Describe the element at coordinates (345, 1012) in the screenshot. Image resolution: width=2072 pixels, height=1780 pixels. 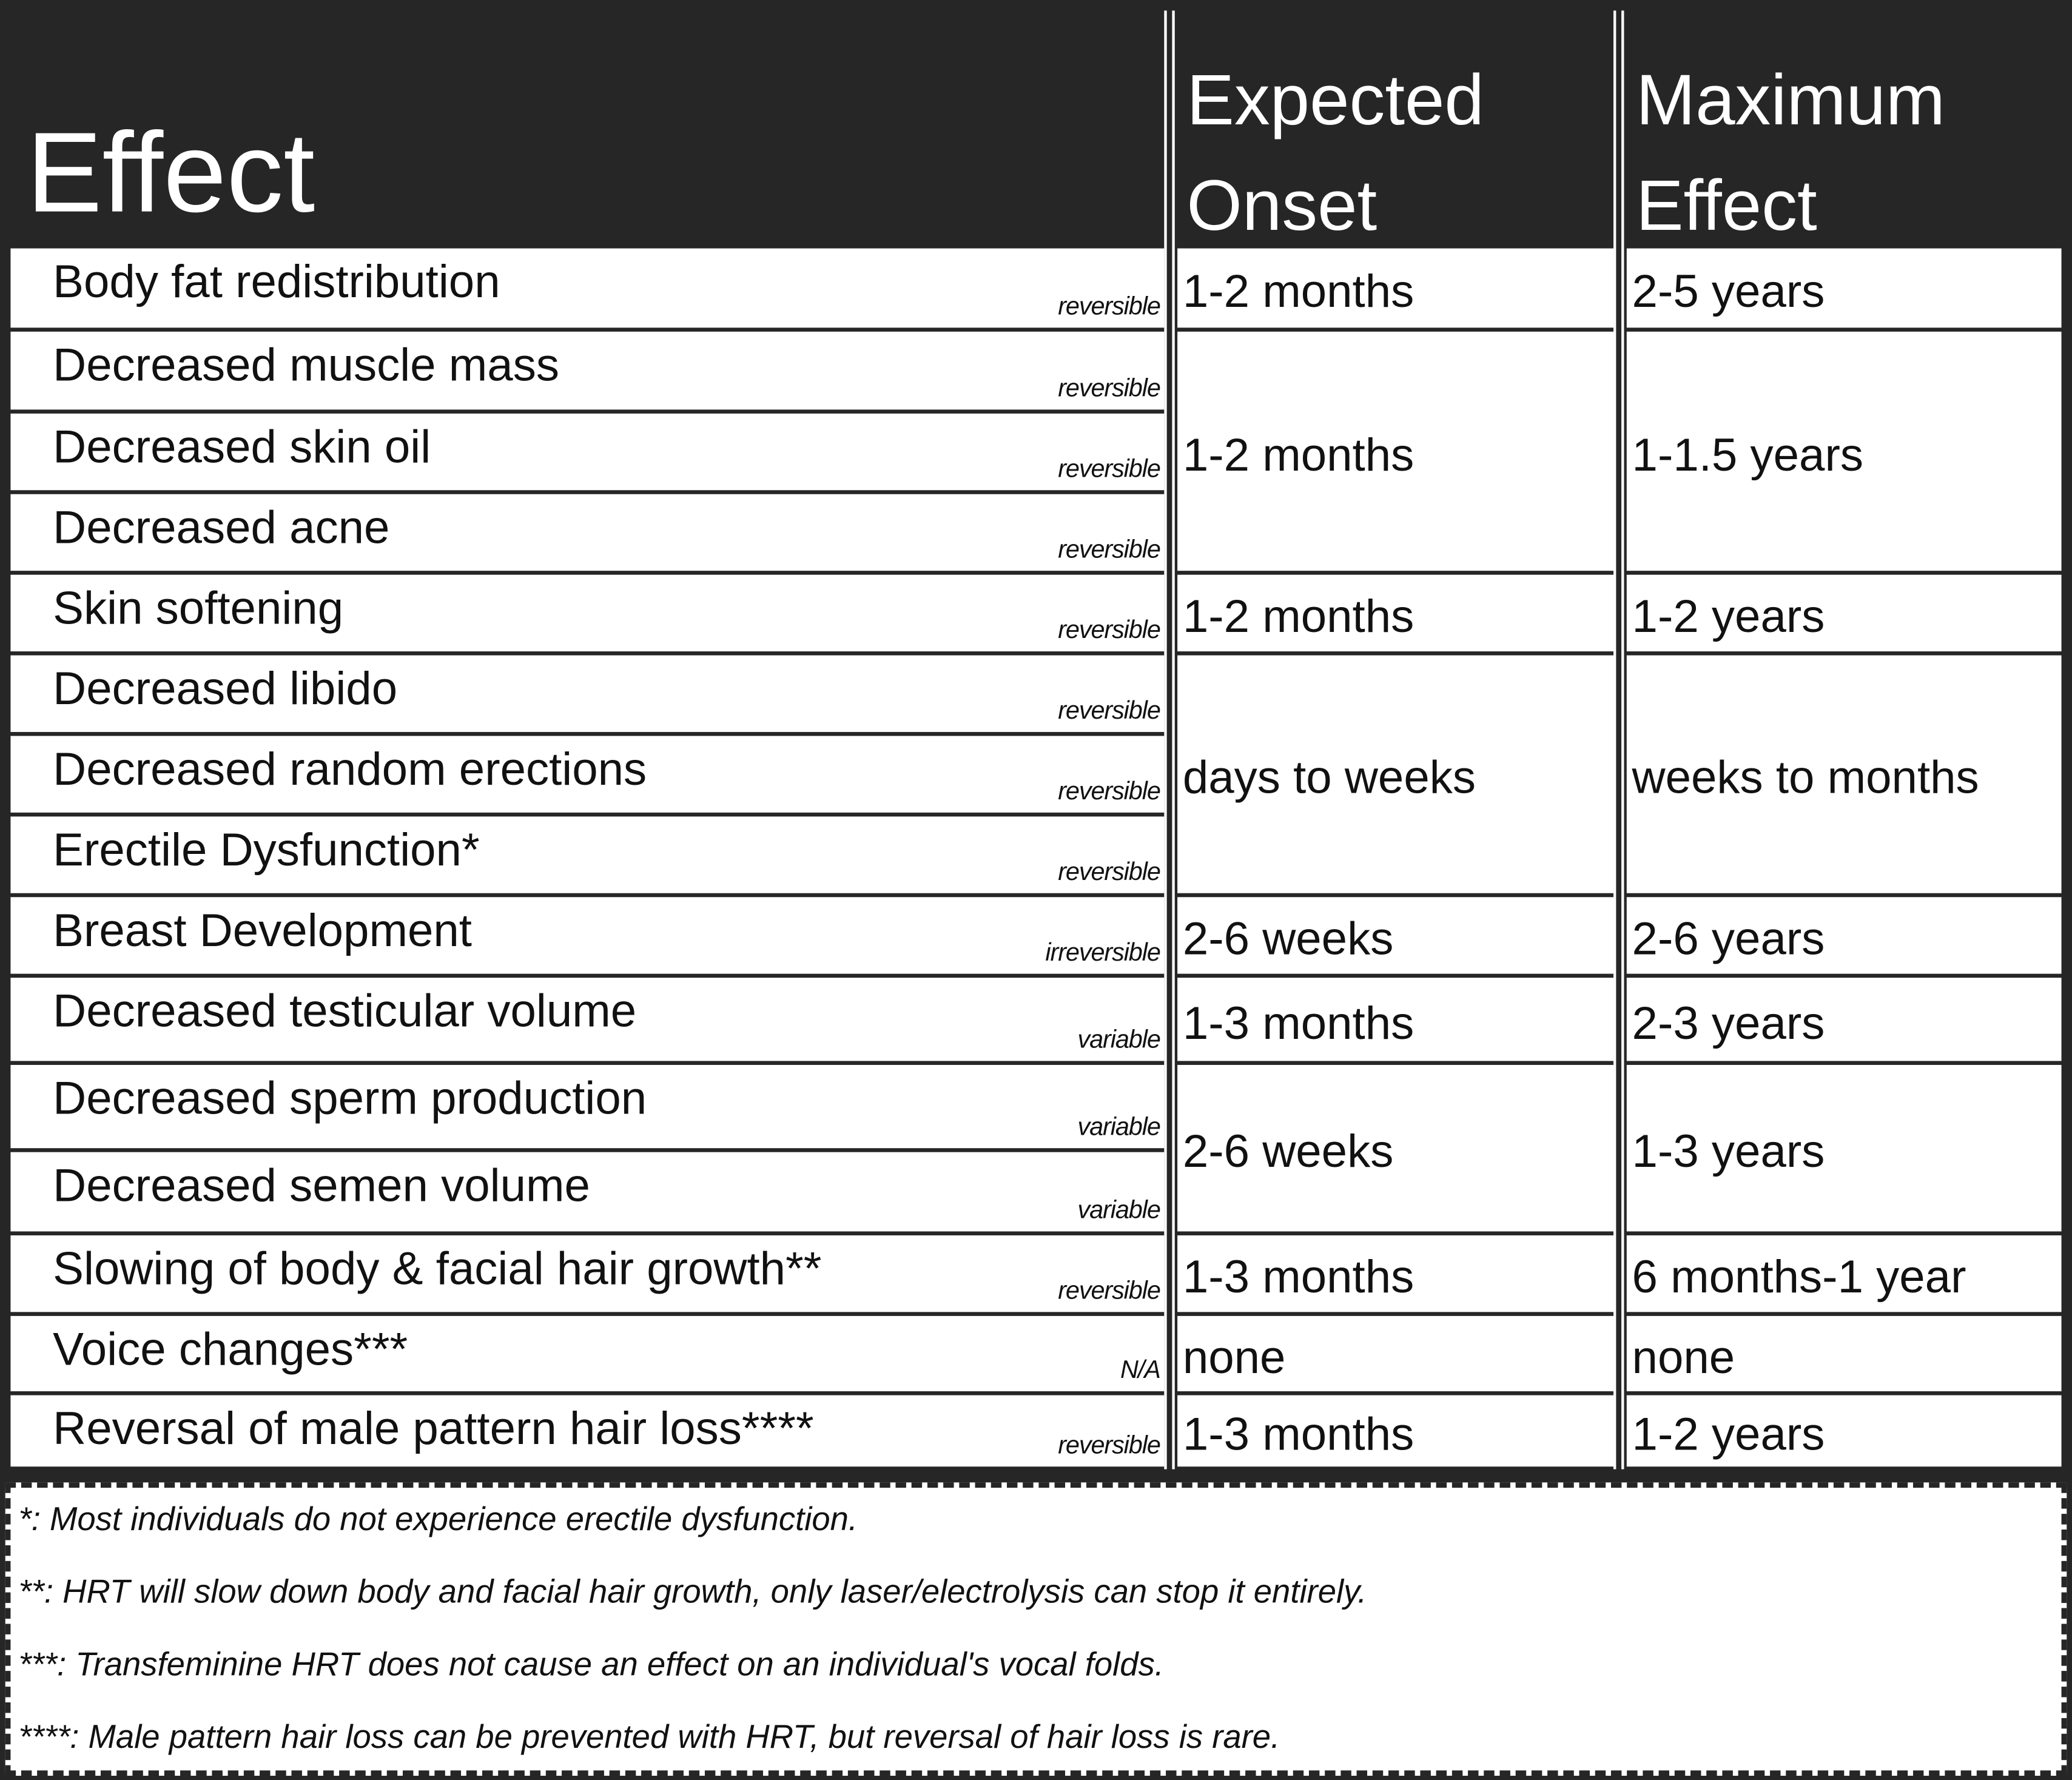
I see `effect-name: Decreased testicular volume` at that location.